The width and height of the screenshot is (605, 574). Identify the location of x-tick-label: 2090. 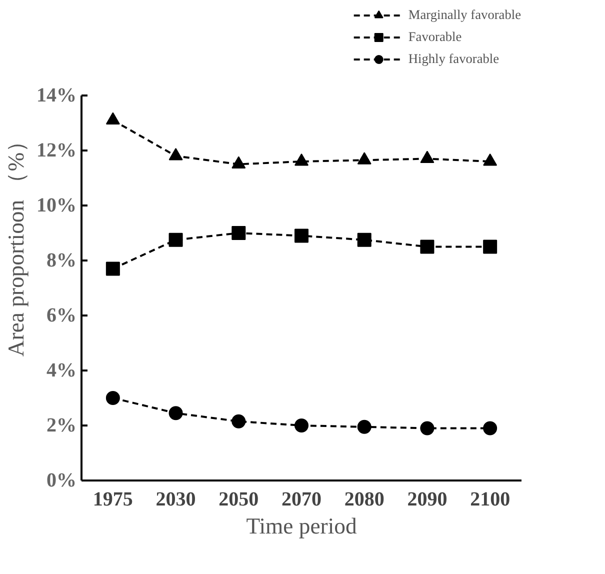
(427, 499).